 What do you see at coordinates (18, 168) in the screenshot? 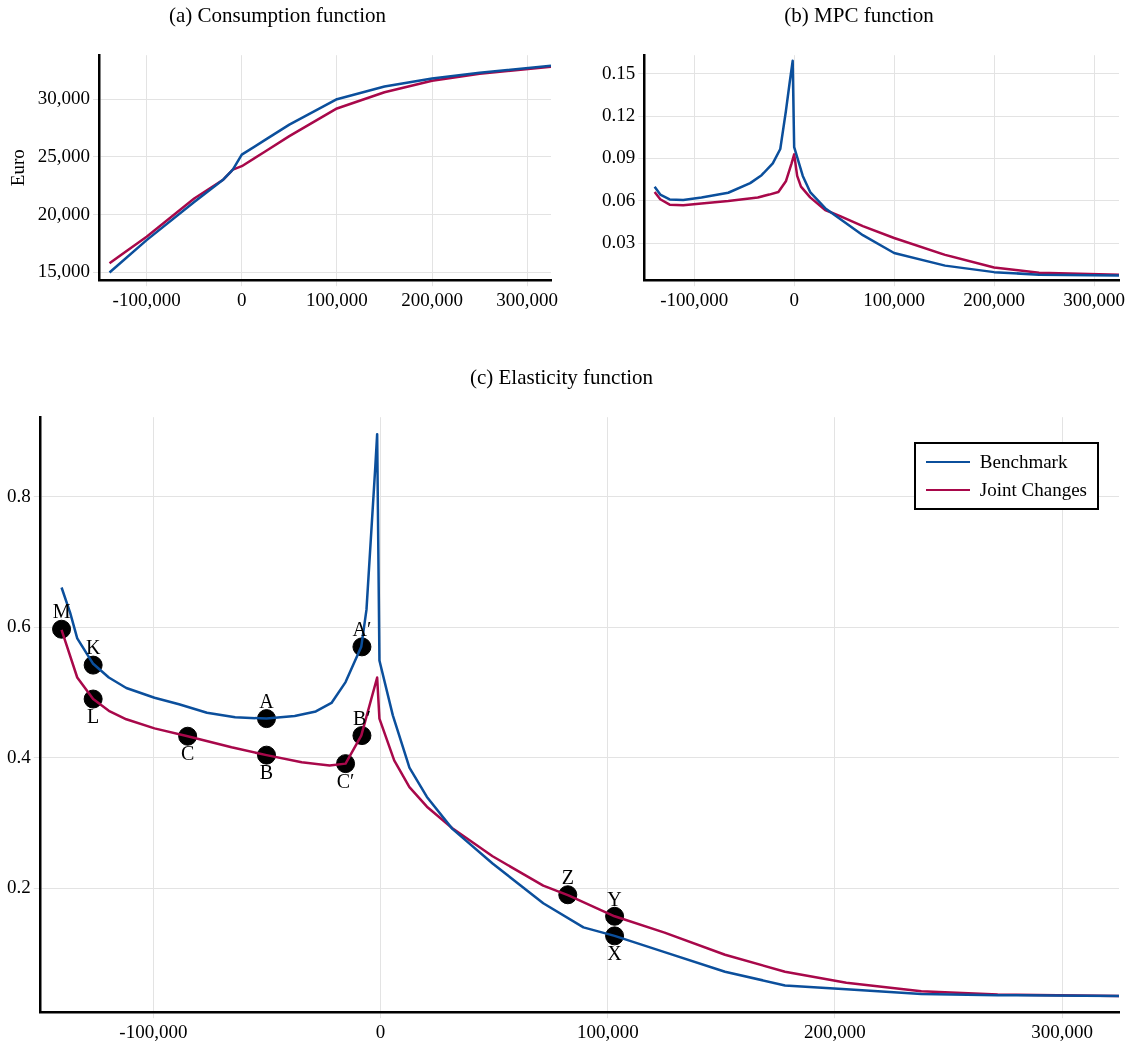
I see `y-axis-title: Euro` at bounding box center [18, 168].